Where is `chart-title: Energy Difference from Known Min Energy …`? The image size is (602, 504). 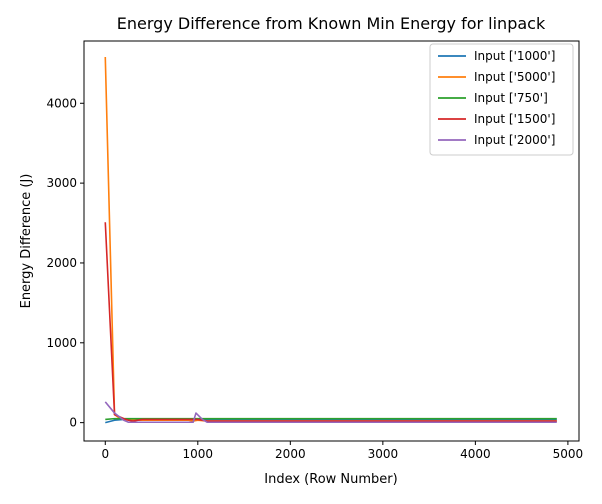 chart-title: Energy Difference from Known Min Energy … is located at coordinates (331, 23).